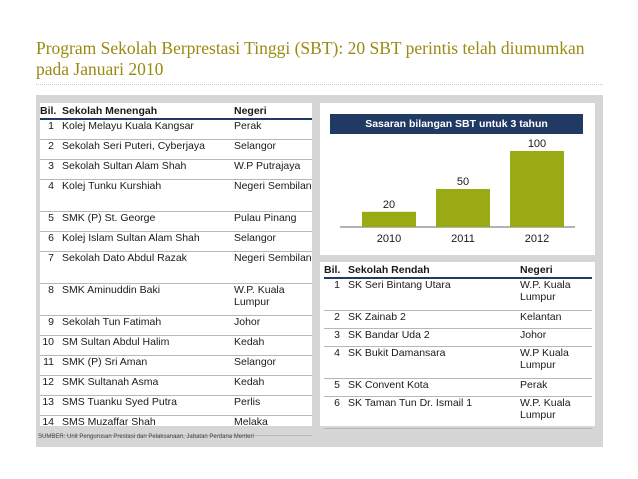 The height and width of the screenshot is (479, 638). I want to click on school-name: SMK Sultanah Asma, so click(148, 385).